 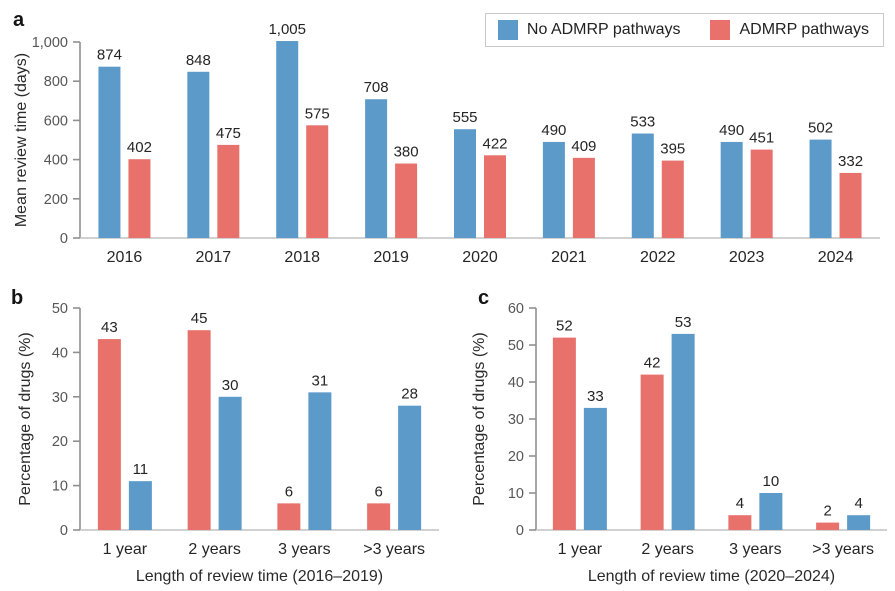 What do you see at coordinates (199, 318) in the screenshot?
I see `value-label: 45` at bounding box center [199, 318].